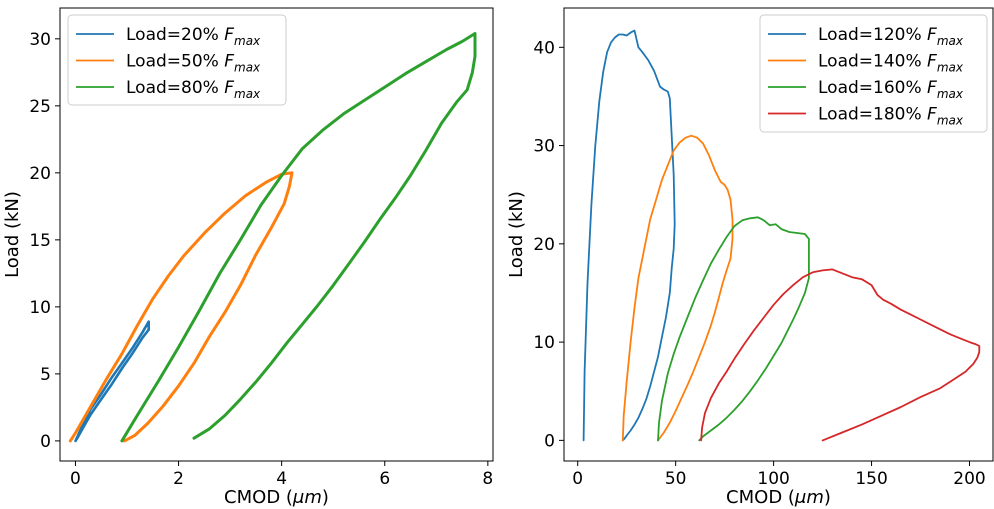 This screenshot has width=994, height=509. What do you see at coordinates (384, 479) in the screenshot?
I see `x-tick-label: 6` at bounding box center [384, 479].